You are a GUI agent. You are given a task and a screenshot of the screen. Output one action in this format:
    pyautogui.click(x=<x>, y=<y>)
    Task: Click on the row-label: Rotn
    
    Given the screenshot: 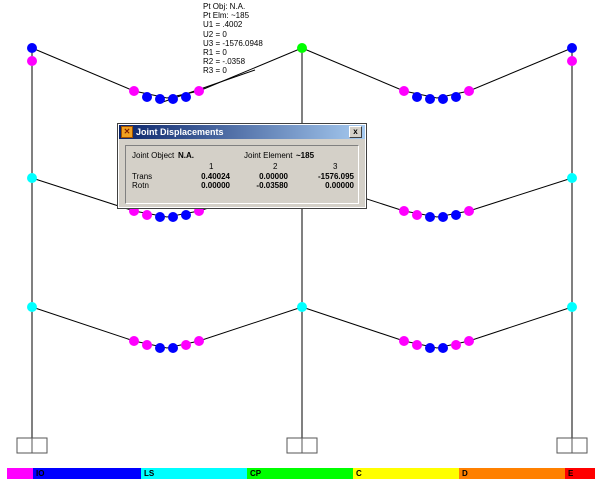 What is the action you would take?
    pyautogui.click(x=140, y=185)
    